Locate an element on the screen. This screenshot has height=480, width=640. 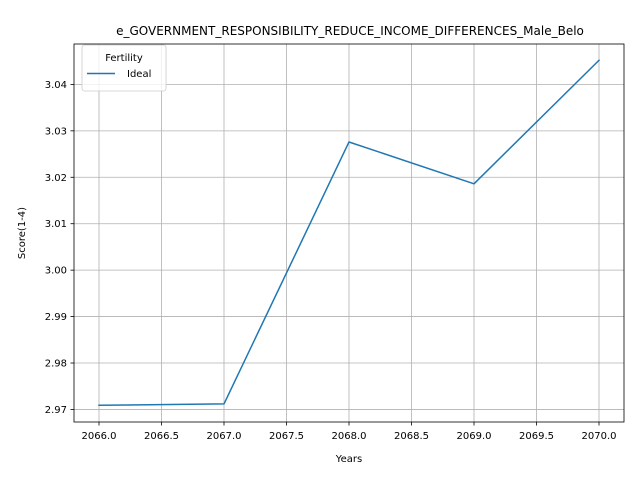
x-tick-label: 2067.0 is located at coordinates (224, 436).